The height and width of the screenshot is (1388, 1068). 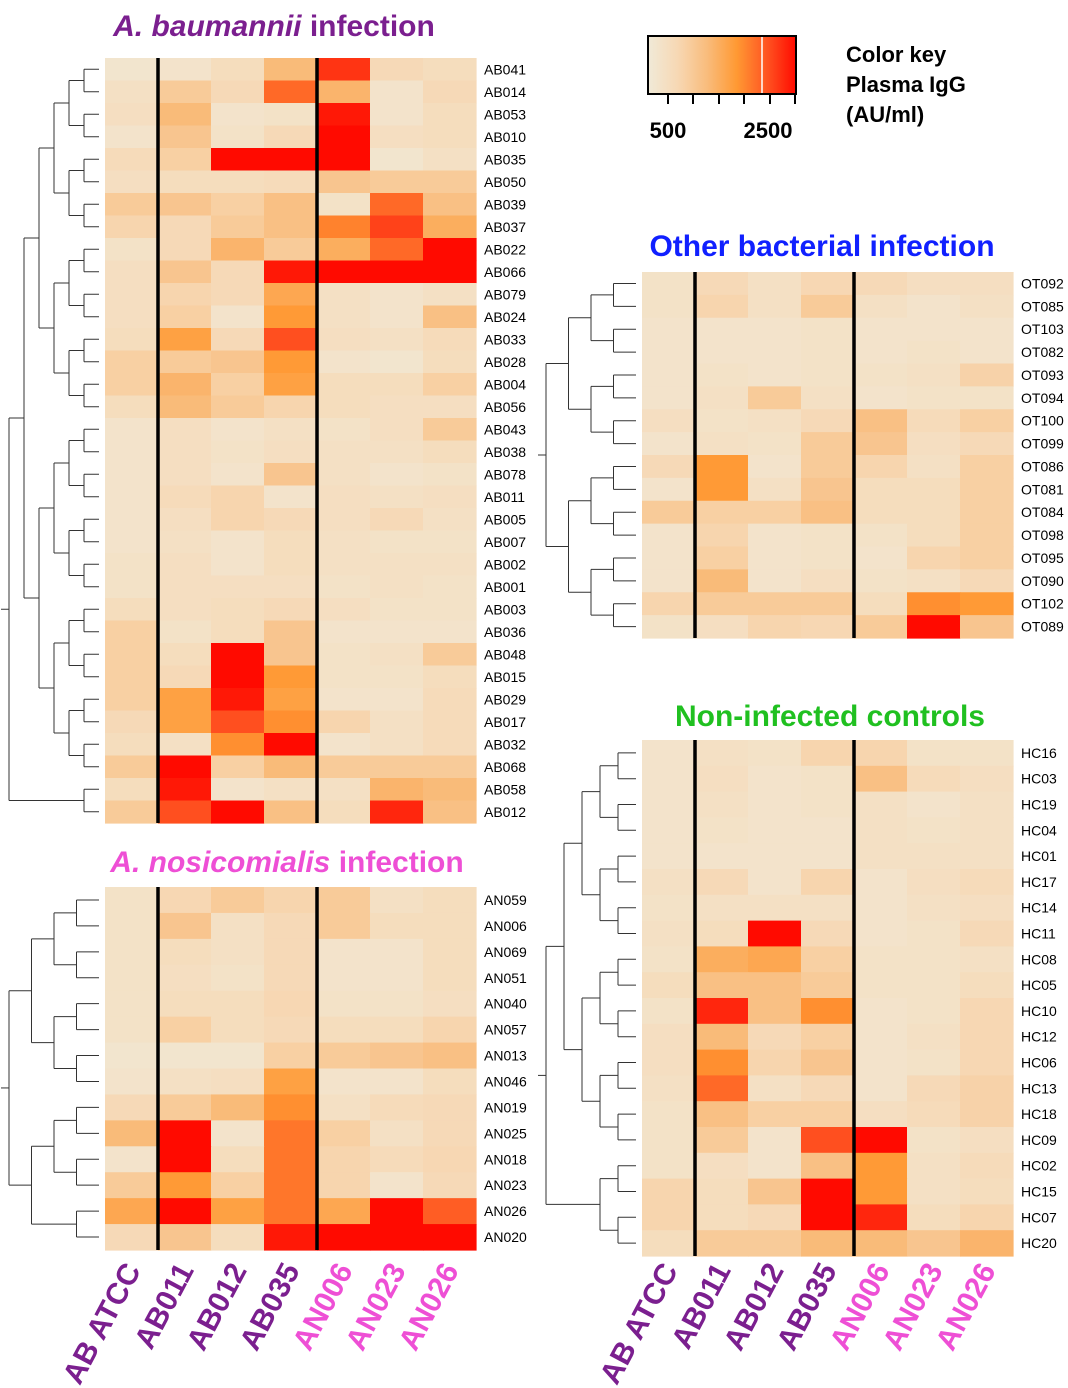 I want to click on color-key-tick-label: 500, so click(x=668, y=130).